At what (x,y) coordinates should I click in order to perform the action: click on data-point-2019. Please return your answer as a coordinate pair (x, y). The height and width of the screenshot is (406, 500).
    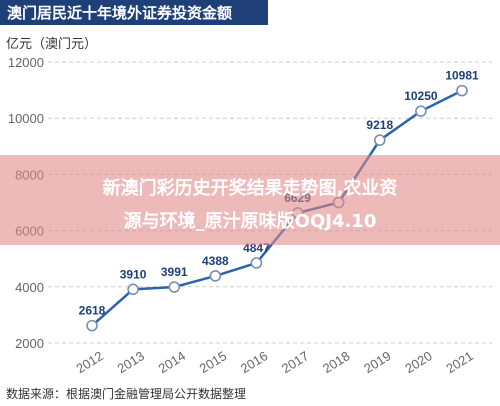
    Looking at the image, I should click on (379, 140).